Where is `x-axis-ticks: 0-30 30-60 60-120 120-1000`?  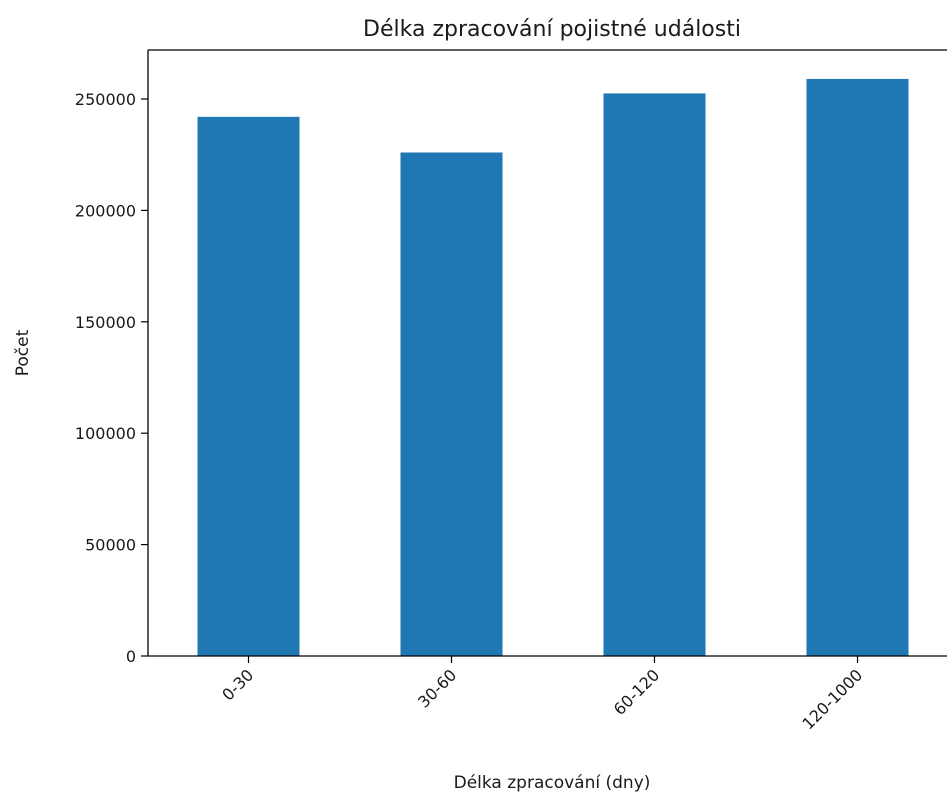
x-axis-ticks: 0-30 30-60 60-120 120-1000 is located at coordinates (542, 694).